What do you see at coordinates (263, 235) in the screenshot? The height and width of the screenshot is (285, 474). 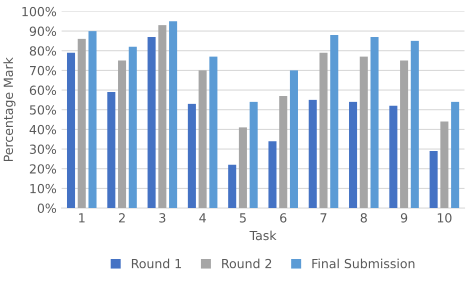 I see `x-axis-title: Task` at bounding box center [263, 235].